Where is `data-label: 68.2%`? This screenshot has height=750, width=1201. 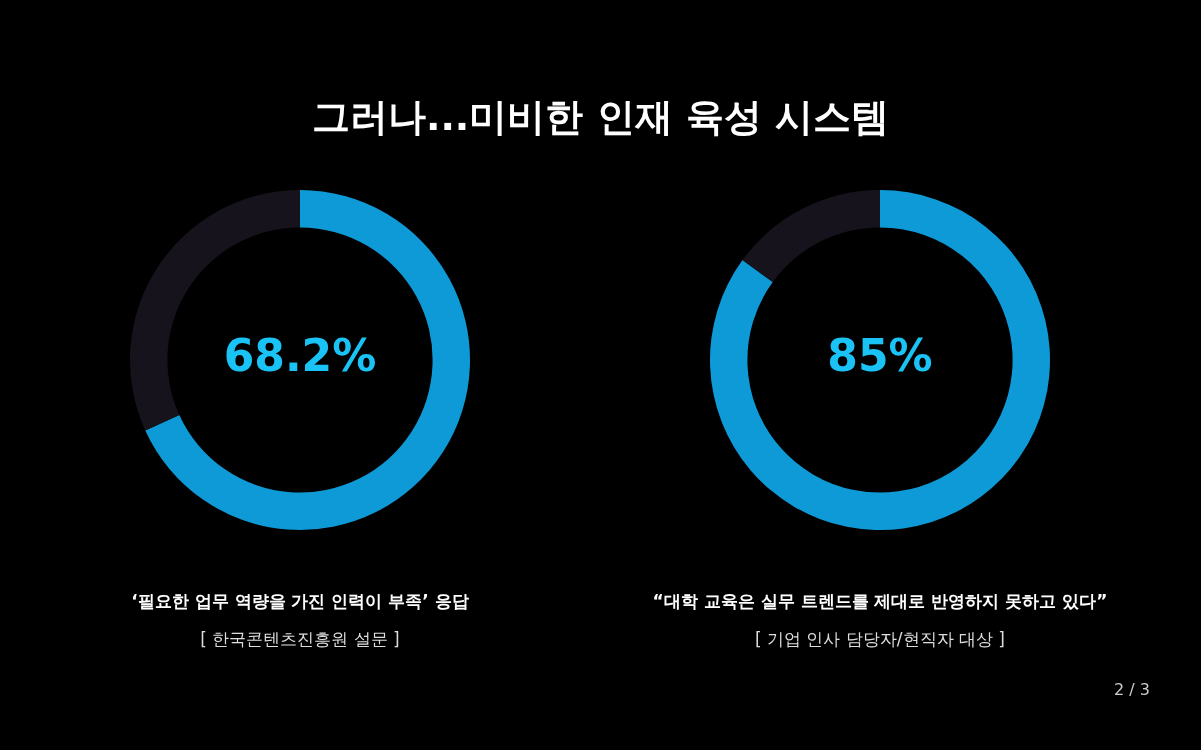 data-label: 68.2% is located at coordinates (300, 356).